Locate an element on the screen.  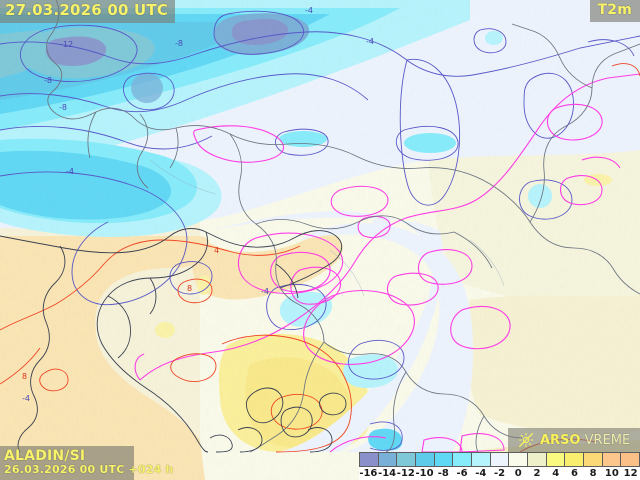
model-name-label: ALADIN/SI is located at coordinates (45, 455).